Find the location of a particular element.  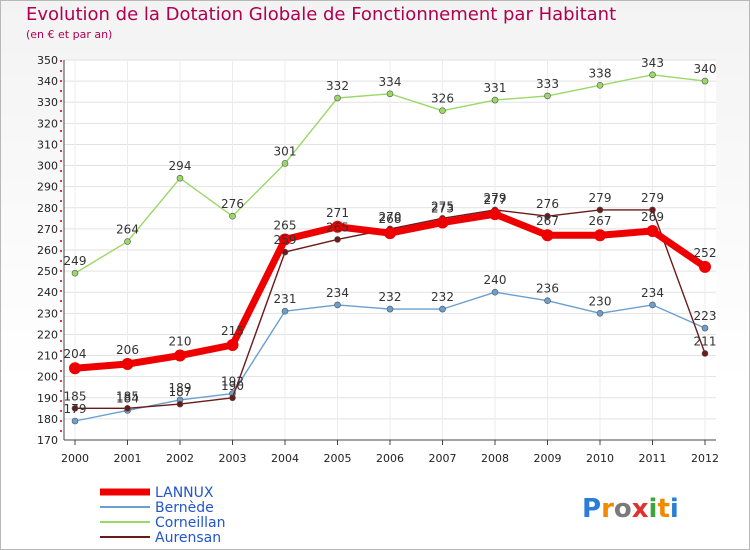

data-label-lannux: 206 is located at coordinates (127, 350).